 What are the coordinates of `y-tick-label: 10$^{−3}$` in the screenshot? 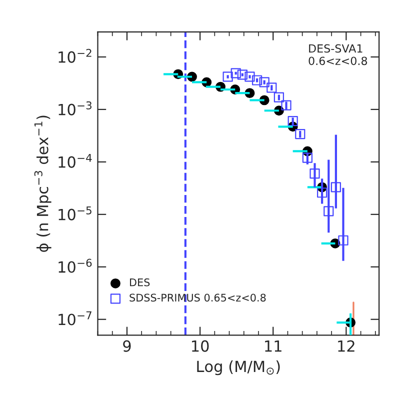 It's located at (75, 108).